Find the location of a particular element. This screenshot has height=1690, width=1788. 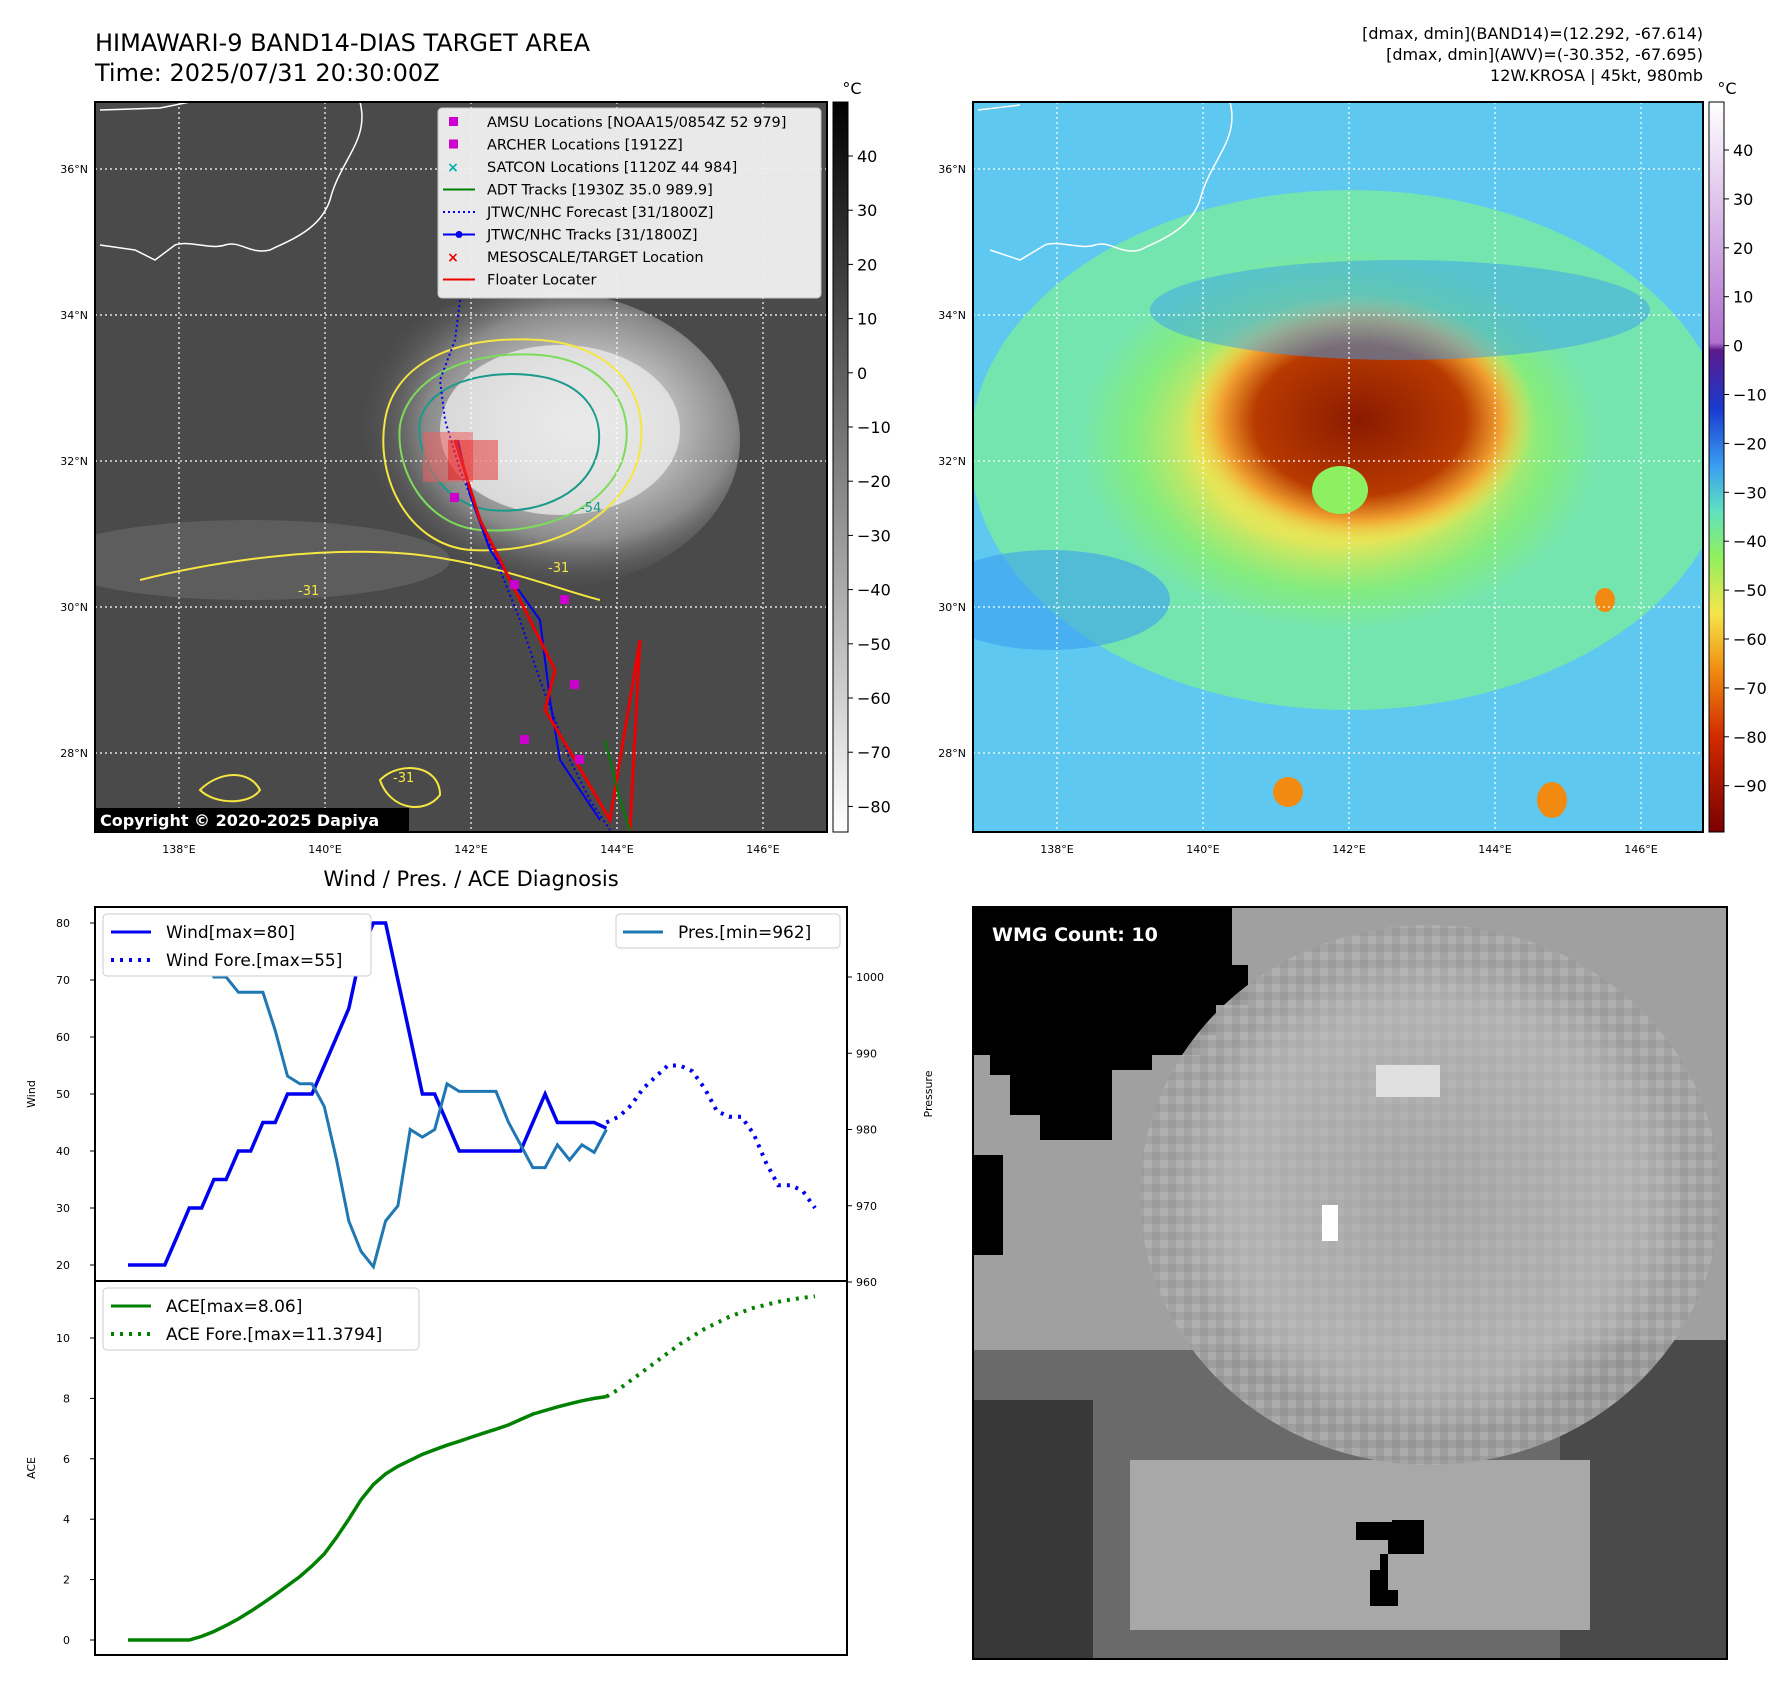

awv-dry-band-north is located at coordinates (1400, 310).